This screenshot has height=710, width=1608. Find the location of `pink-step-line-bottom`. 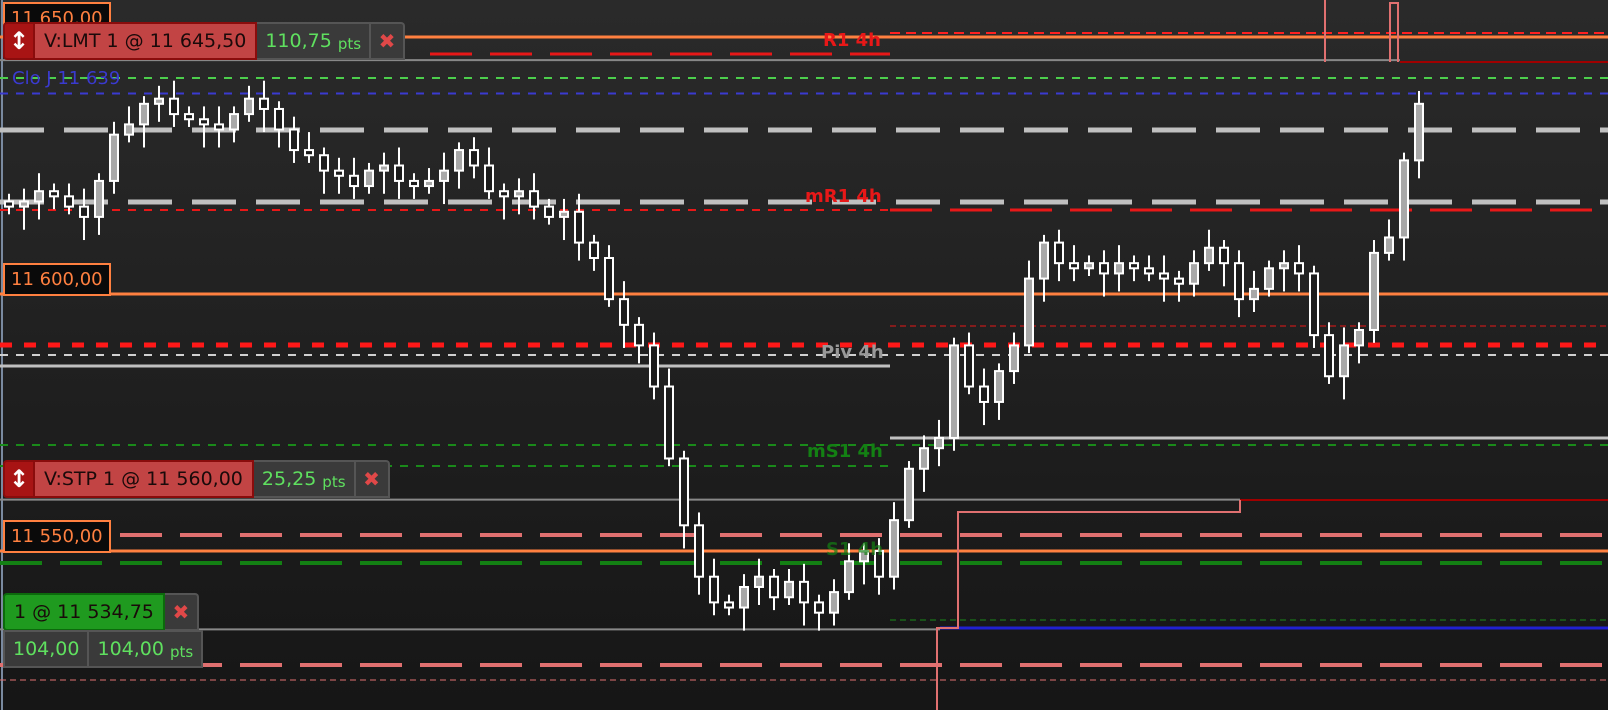

pink-step-line-bottom is located at coordinates (1088, 605).